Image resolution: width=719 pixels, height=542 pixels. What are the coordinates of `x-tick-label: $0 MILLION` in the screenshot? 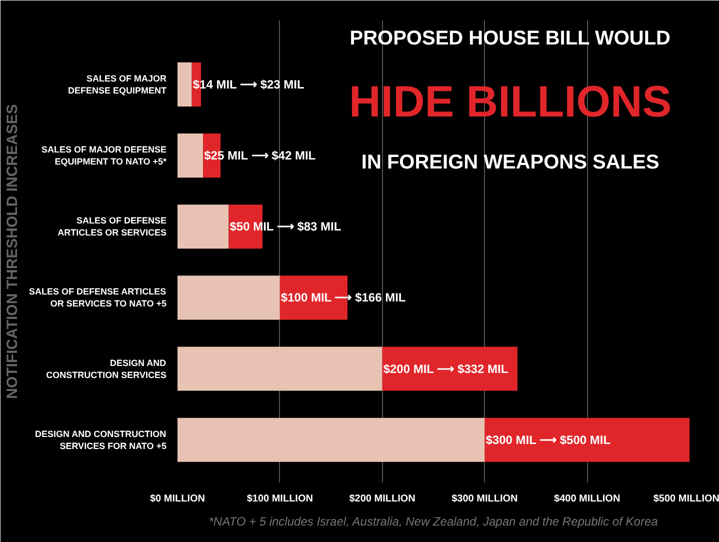 It's located at (178, 499).